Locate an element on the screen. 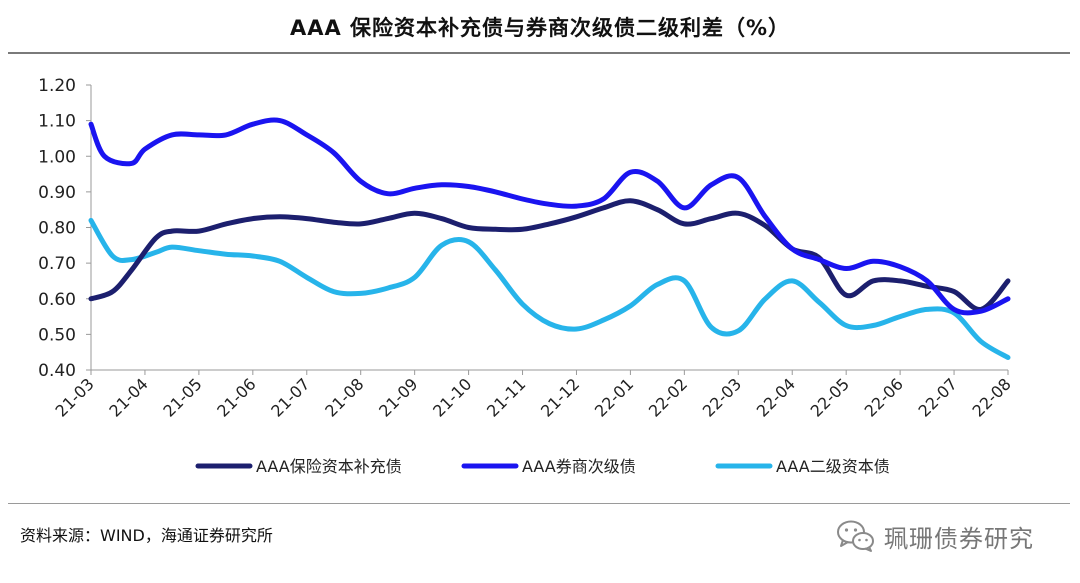 This screenshot has width=1080, height=583. x-tick-label: 21-03 is located at coordinates (75, 397).